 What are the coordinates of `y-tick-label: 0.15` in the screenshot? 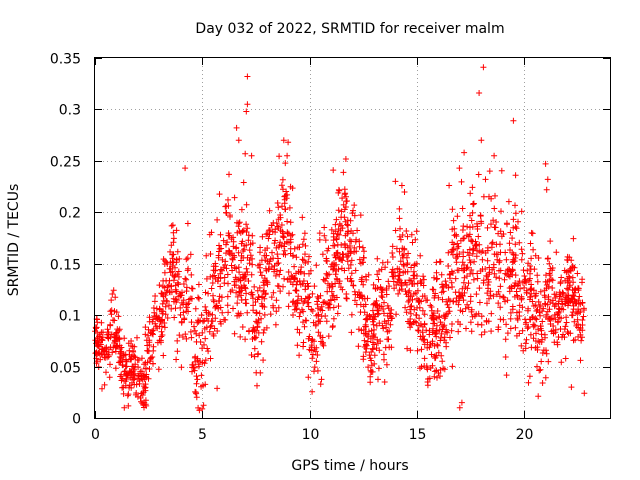 It's located at (65, 266).